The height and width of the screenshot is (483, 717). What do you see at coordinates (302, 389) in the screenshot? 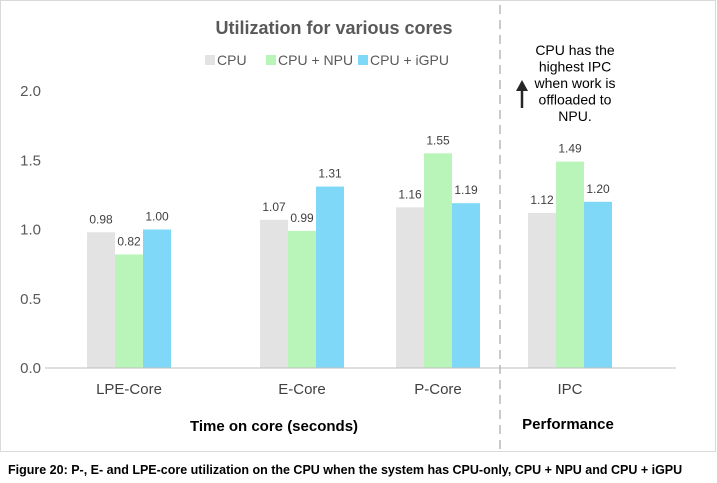
I see `x-category-label: E-Core` at bounding box center [302, 389].